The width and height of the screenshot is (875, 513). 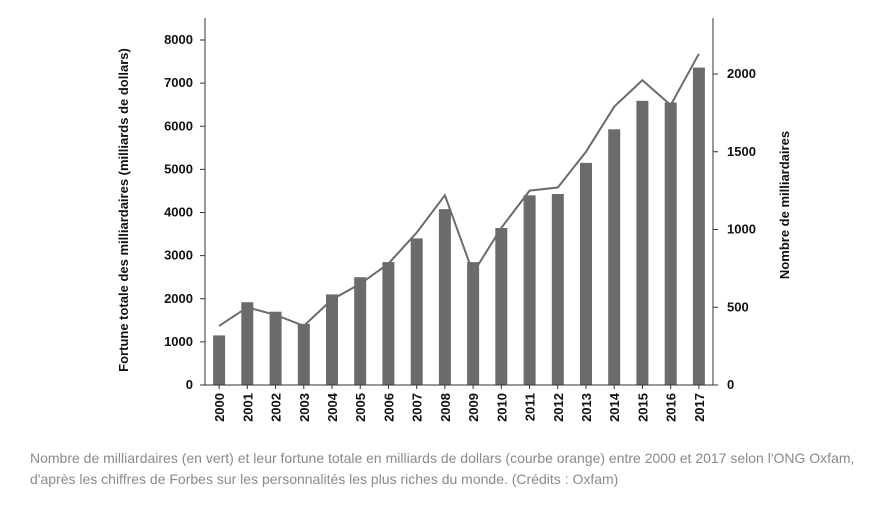 What do you see at coordinates (178, 82) in the screenshot?
I see `left-tick-label: 7000` at bounding box center [178, 82].